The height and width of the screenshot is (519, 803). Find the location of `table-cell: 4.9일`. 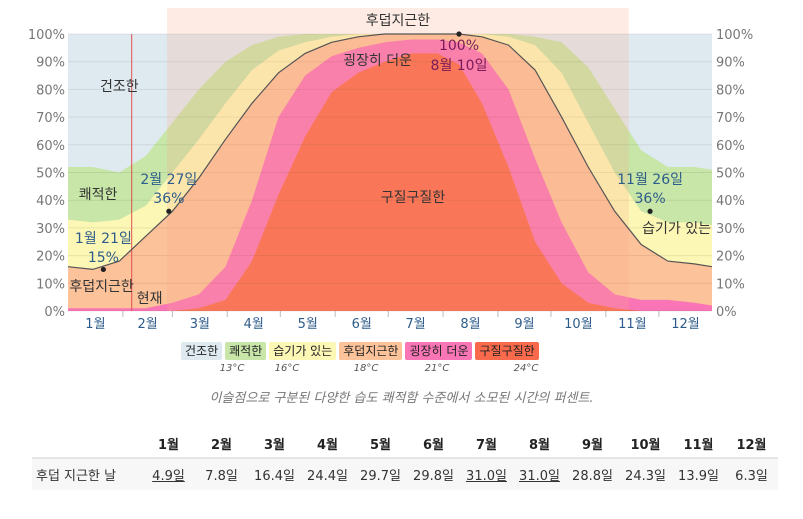

table-cell: 4.9일 is located at coordinates (168, 474).